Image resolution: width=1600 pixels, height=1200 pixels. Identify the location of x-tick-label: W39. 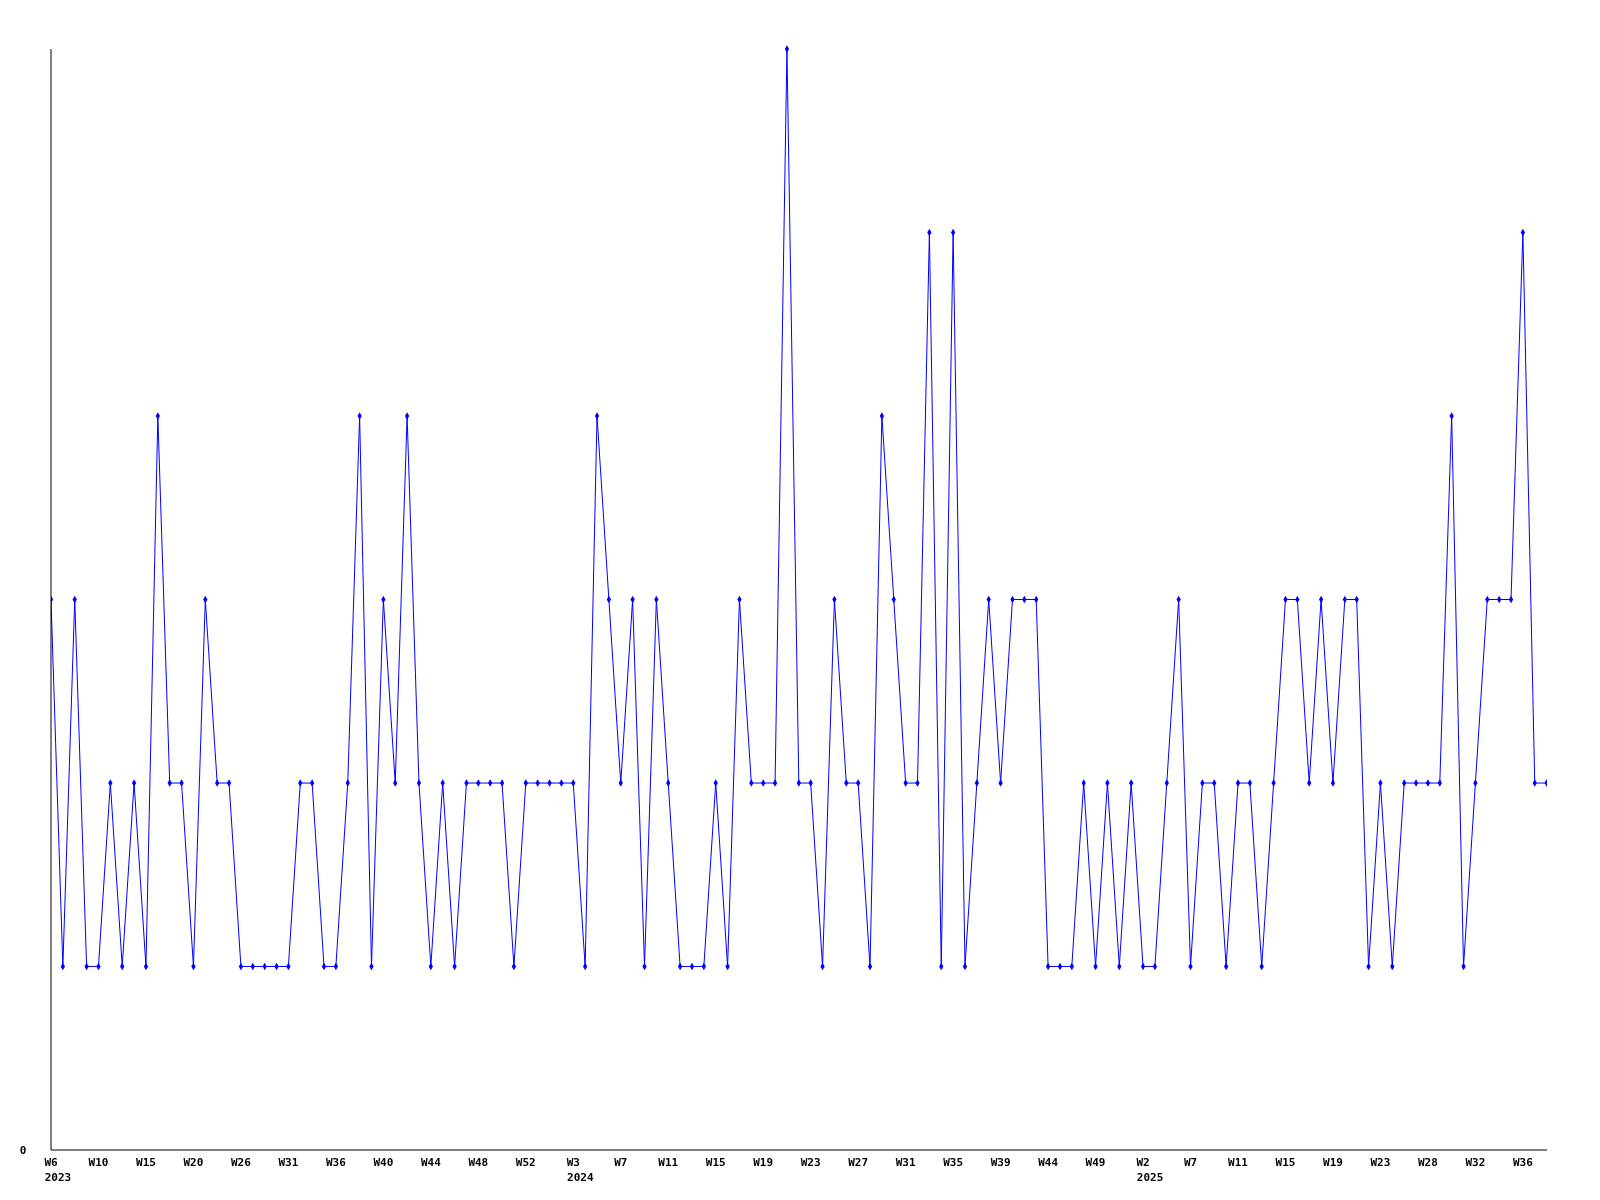
(1000, 1162).